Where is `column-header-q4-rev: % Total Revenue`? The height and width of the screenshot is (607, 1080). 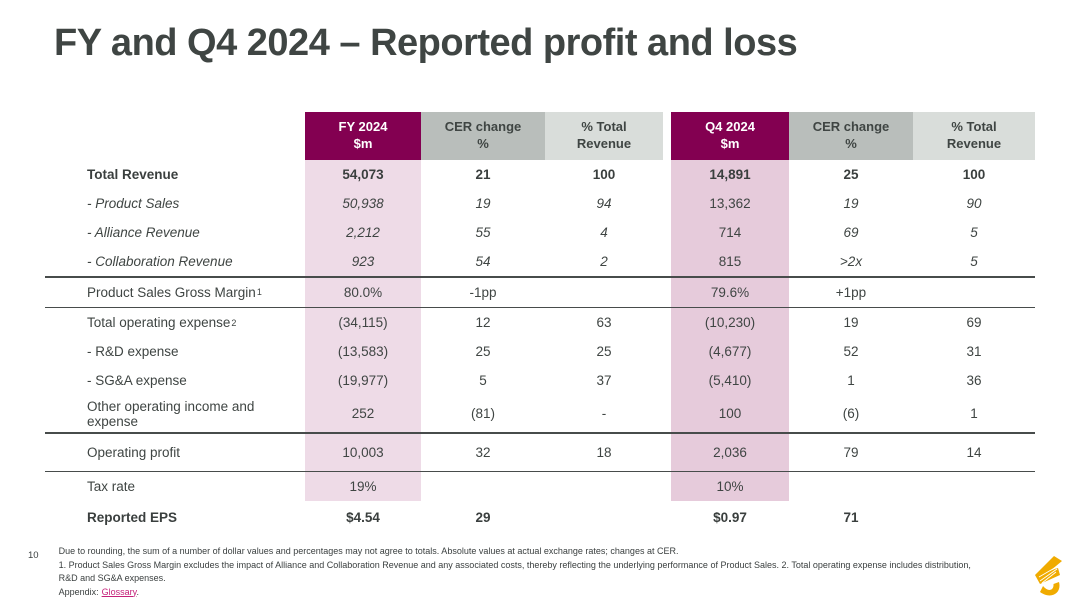 column-header-q4-rev: % Total Revenue is located at coordinates (974, 136).